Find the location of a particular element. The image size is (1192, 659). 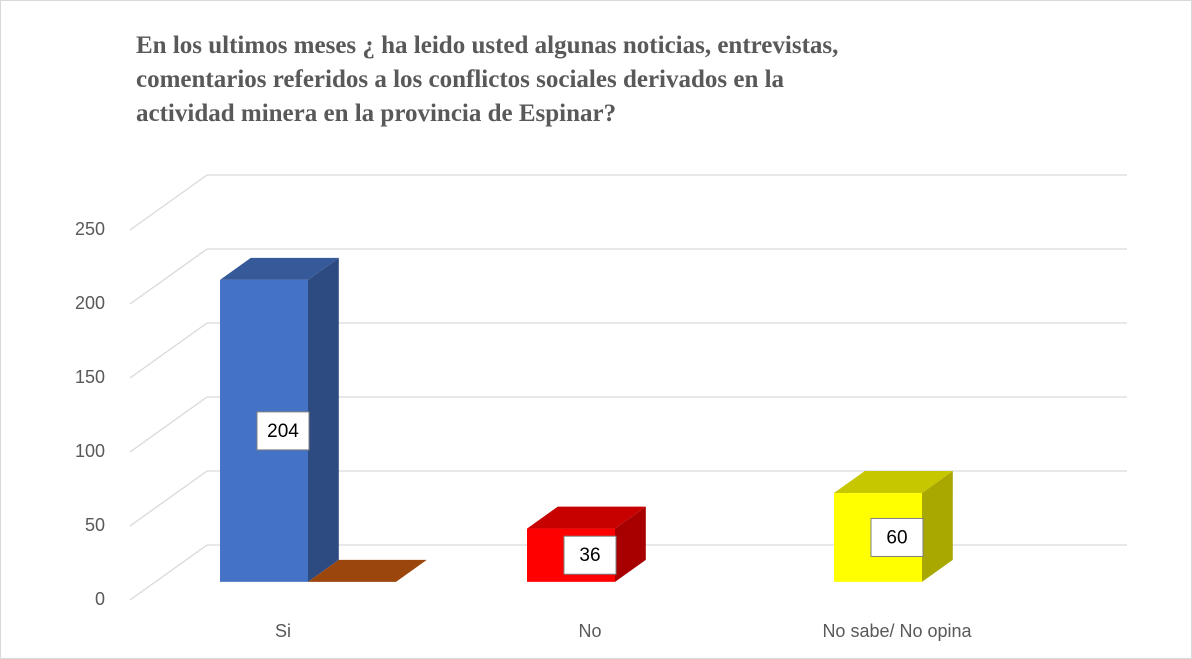

y-tick-label: 50 is located at coordinates (95, 525).